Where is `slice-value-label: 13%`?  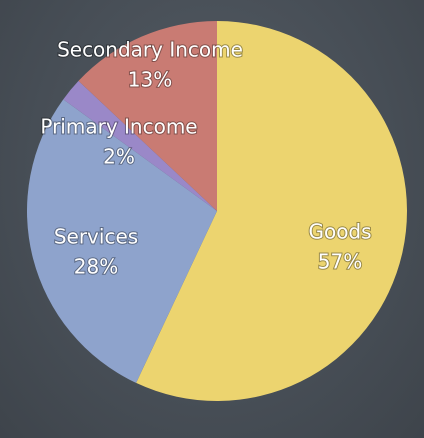 slice-value-label: 13% is located at coordinates (150, 80).